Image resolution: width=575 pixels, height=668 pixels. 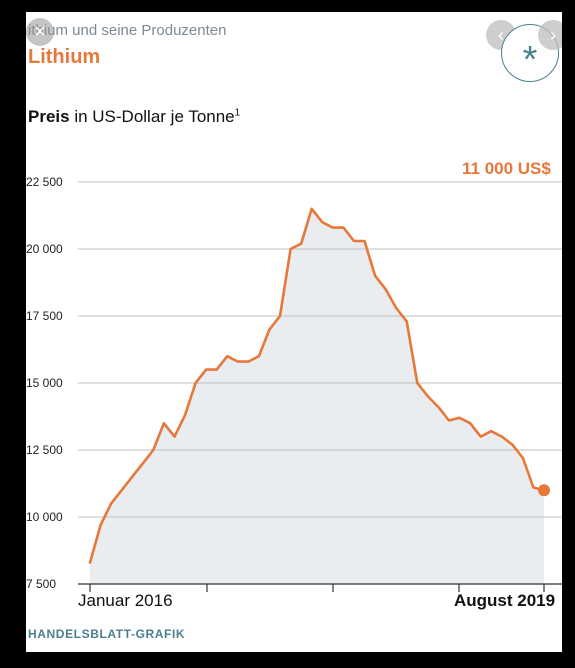 What do you see at coordinates (41, 584) in the screenshot?
I see `y-tick-label: 7 500` at bounding box center [41, 584].